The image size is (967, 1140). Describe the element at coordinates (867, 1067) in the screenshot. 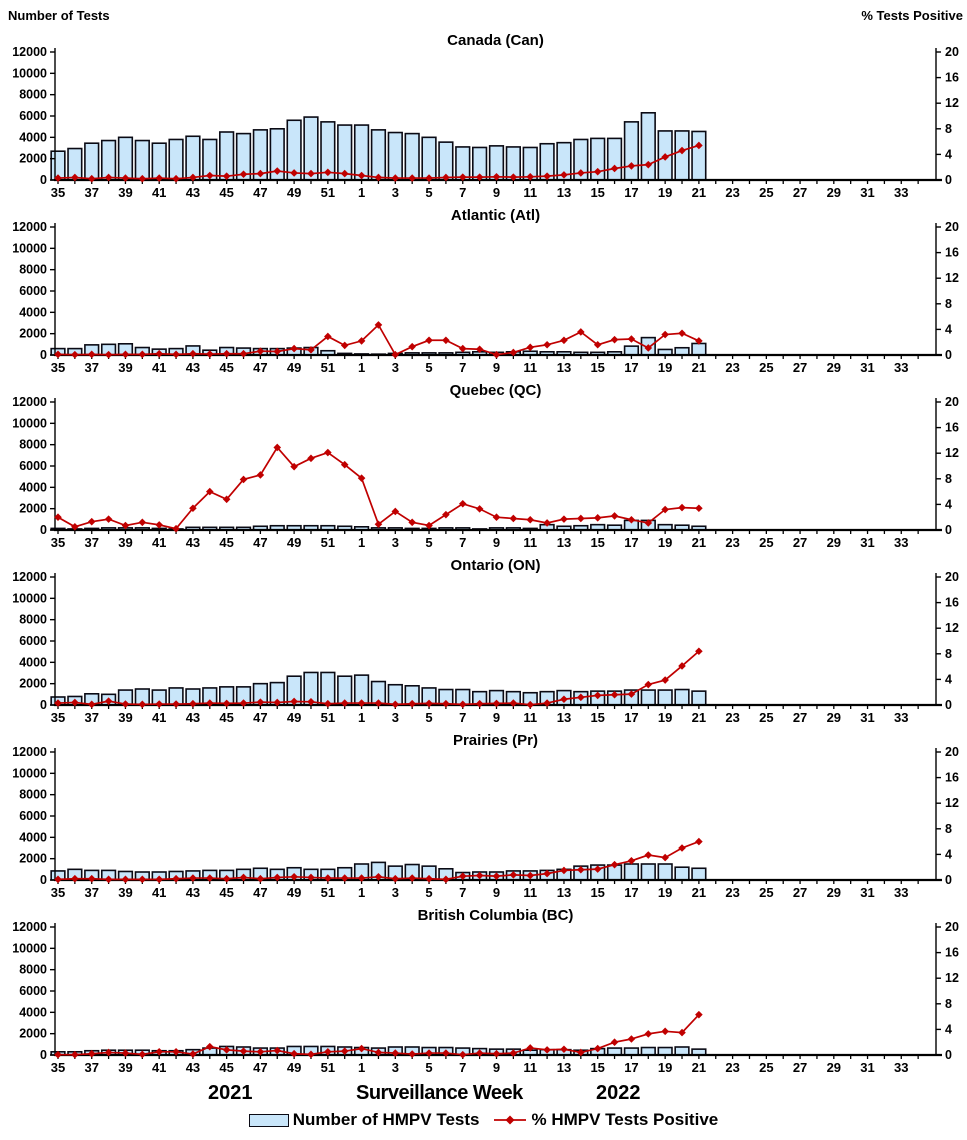

I see `tick-label: 31` at that location.